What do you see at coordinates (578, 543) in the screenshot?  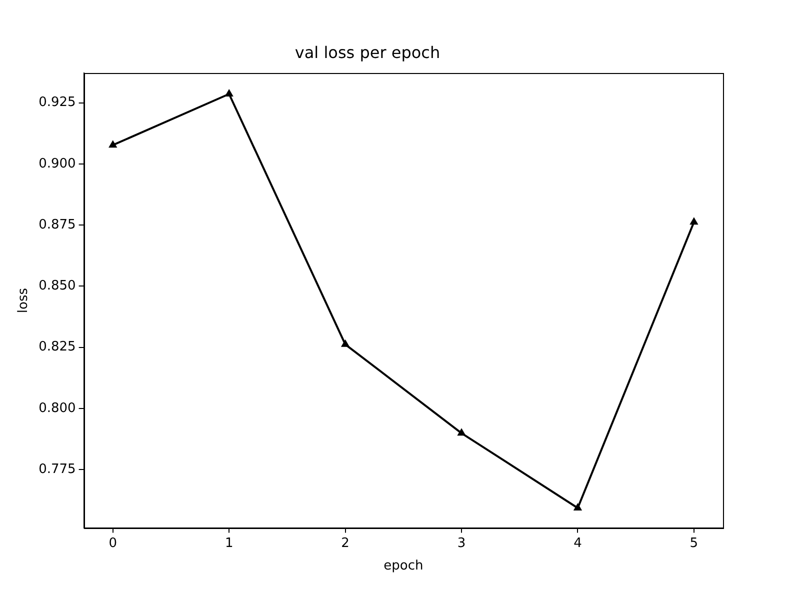 I see `x-tick-label: 4` at bounding box center [578, 543].